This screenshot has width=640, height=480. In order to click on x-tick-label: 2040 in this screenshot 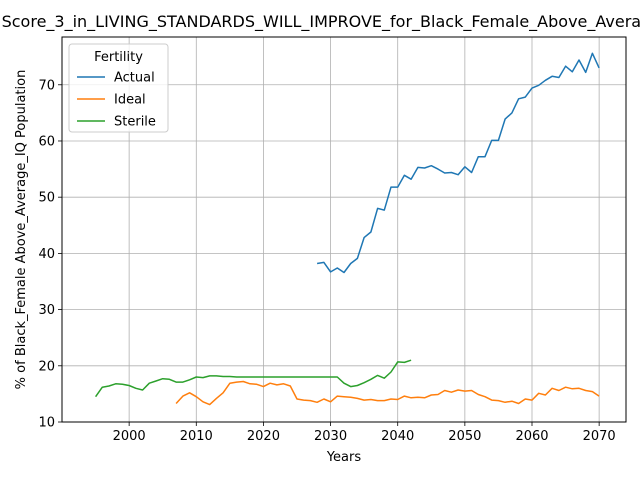, I will do `click(397, 436)`.